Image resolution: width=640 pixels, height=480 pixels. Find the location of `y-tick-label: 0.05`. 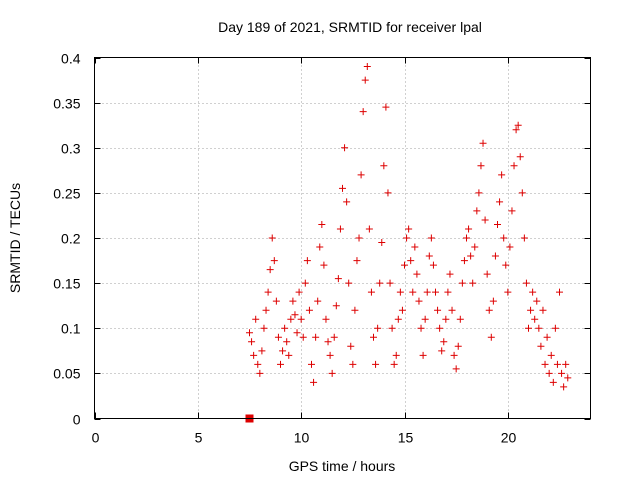

y-tick-label: 0.05 is located at coordinates (66, 374).